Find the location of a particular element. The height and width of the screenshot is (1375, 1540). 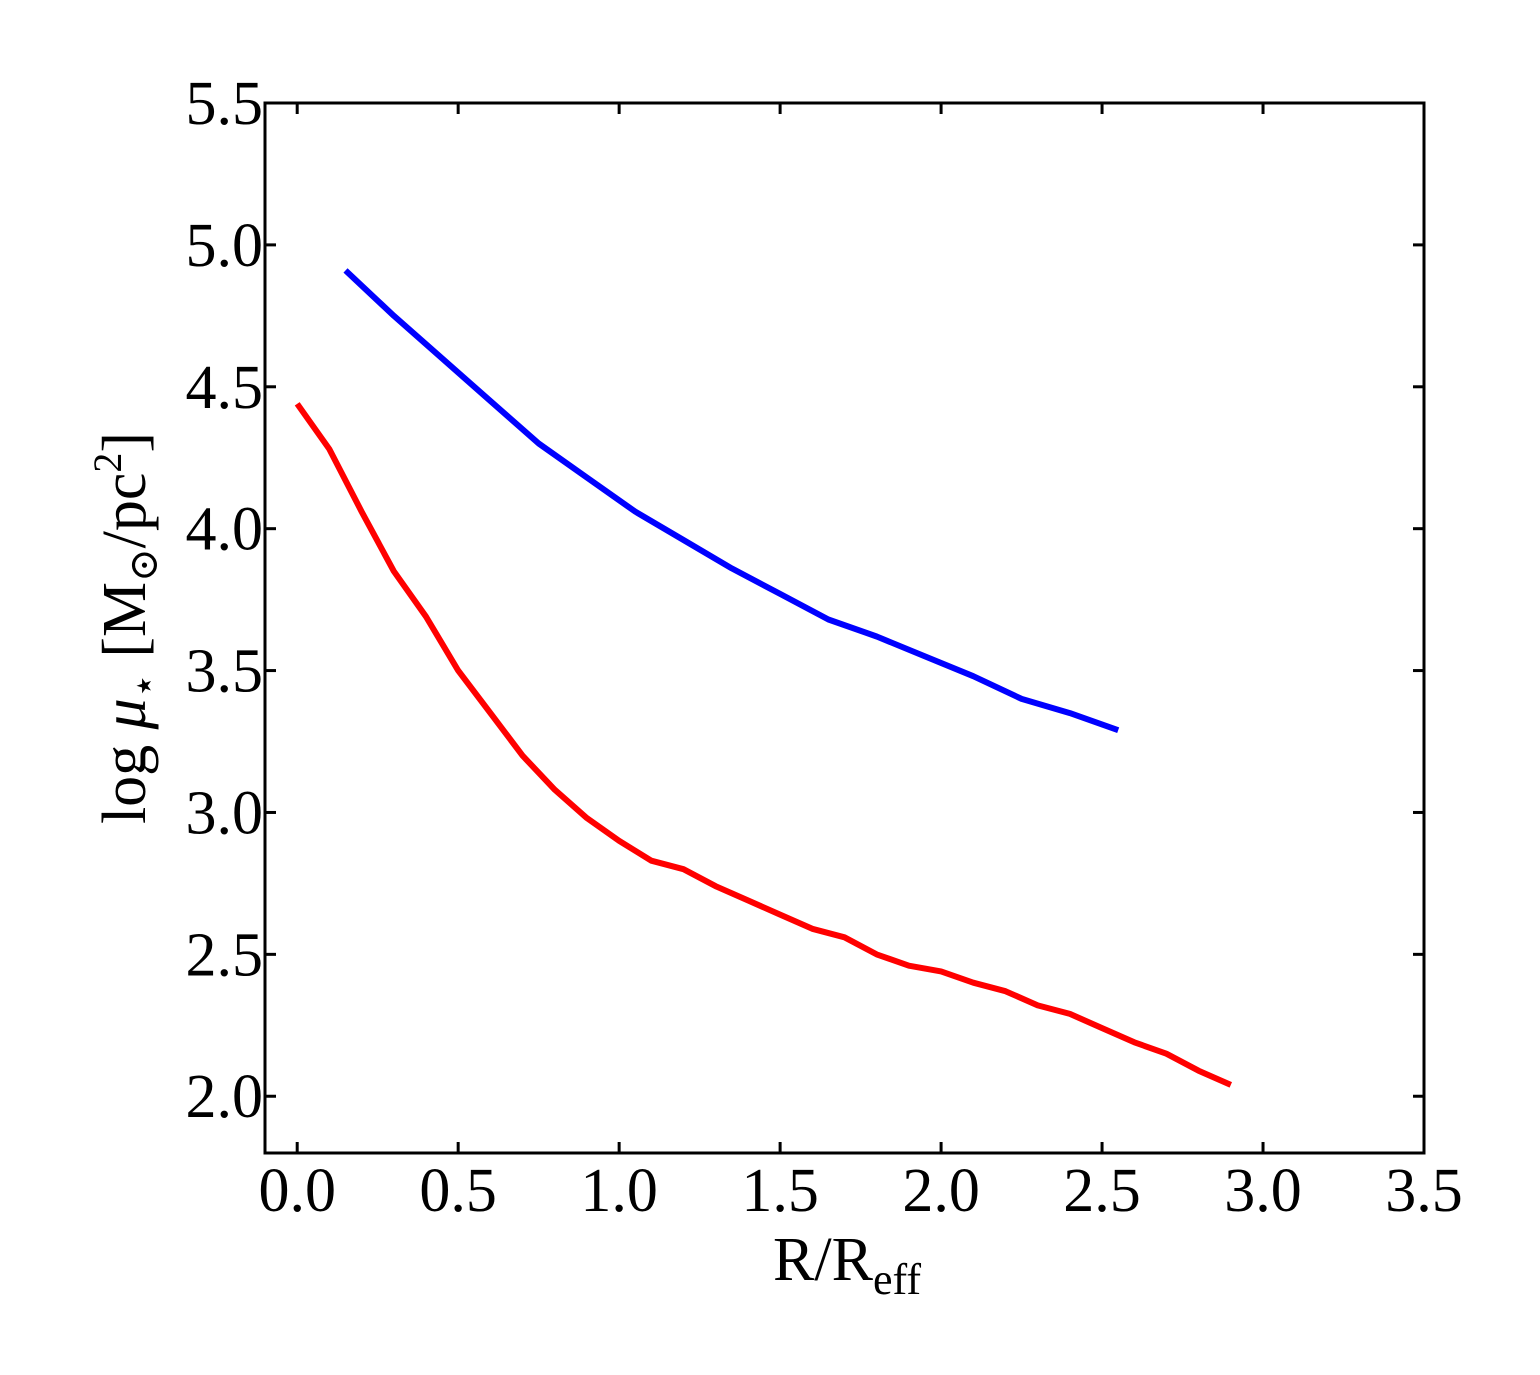

x-tick-label: 1.0 is located at coordinates (619, 1191).